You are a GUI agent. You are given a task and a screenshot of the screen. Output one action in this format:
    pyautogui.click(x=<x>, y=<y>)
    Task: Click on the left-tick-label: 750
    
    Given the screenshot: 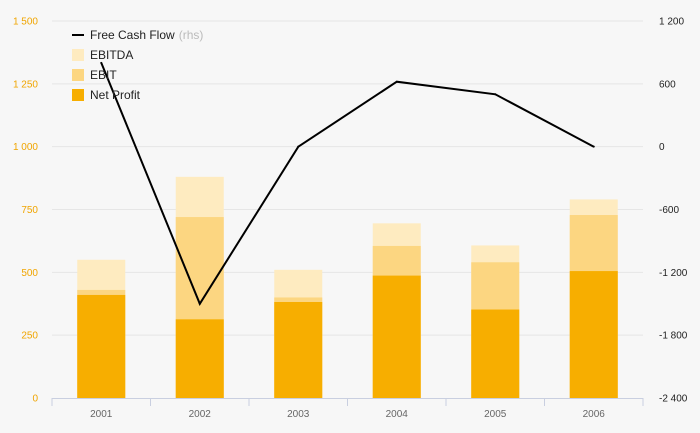 What is the action you would take?
    pyautogui.click(x=29, y=210)
    